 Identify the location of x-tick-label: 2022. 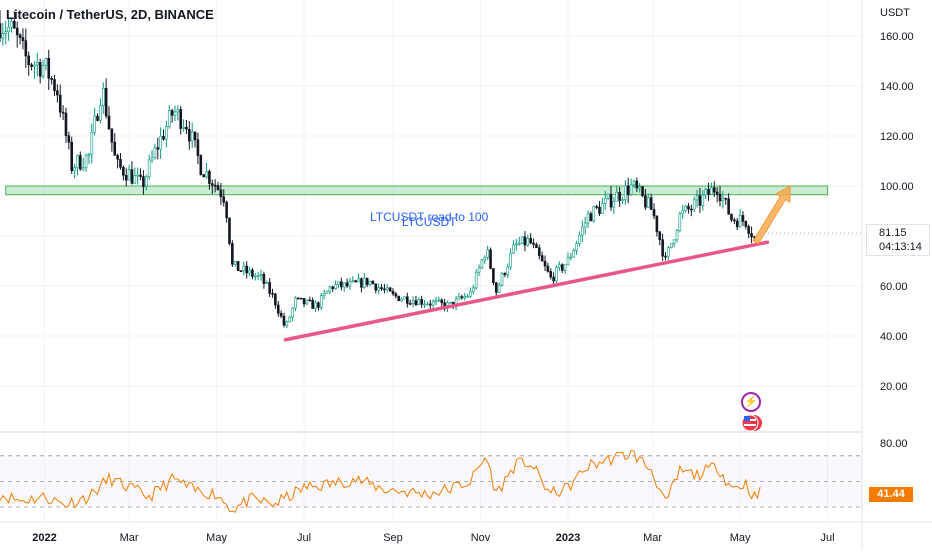
(44, 538).